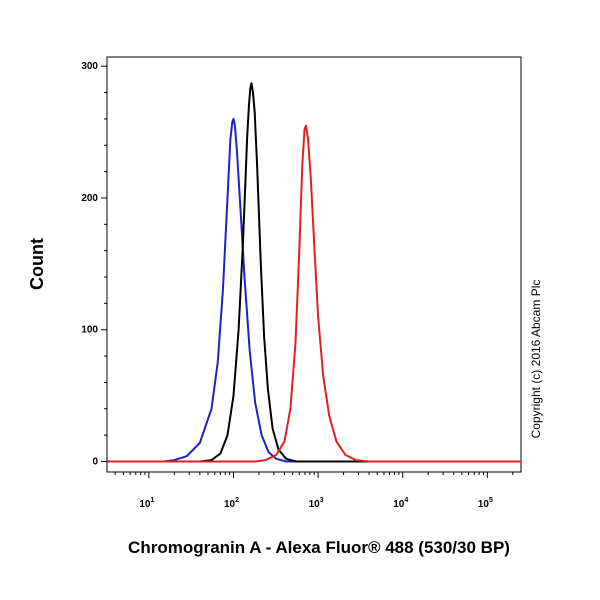 This screenshot has height=600, width=600. Describe the element at coordinates (37, 264) in the screenshot. I see `y-axis-title: Count` at that location.